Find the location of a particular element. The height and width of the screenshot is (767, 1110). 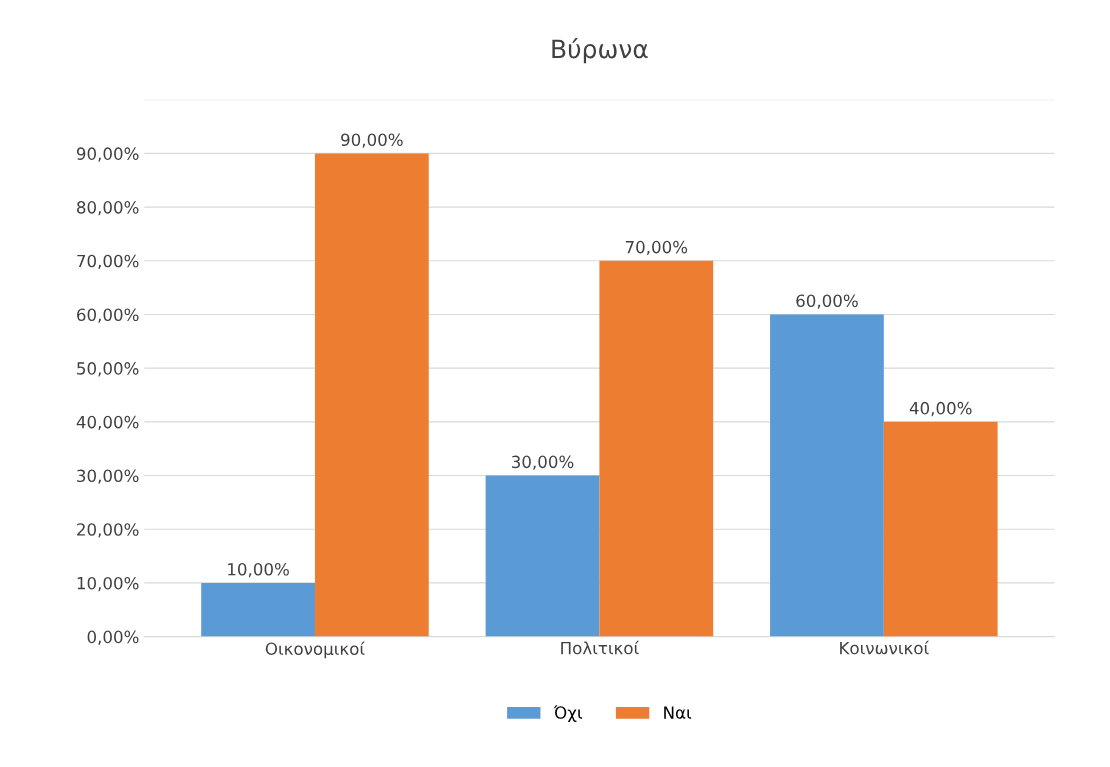

y-tick-label: 70,00% is located at coordinates (108, 262).